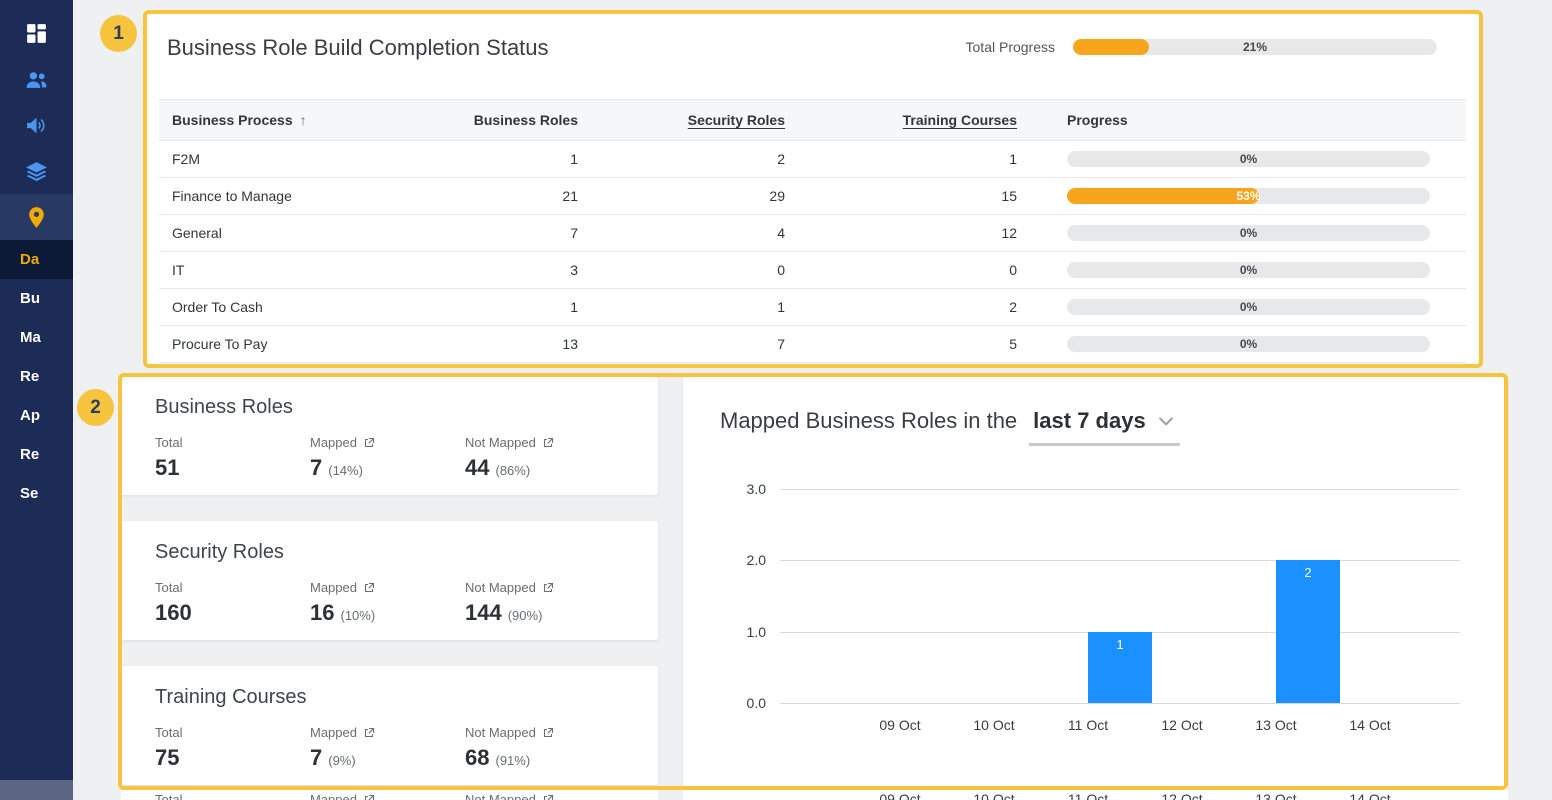  Describe the element at coordinates (30, 337) in the screenshot. I see `sidebar-item-ma-2: Ma` at that location.